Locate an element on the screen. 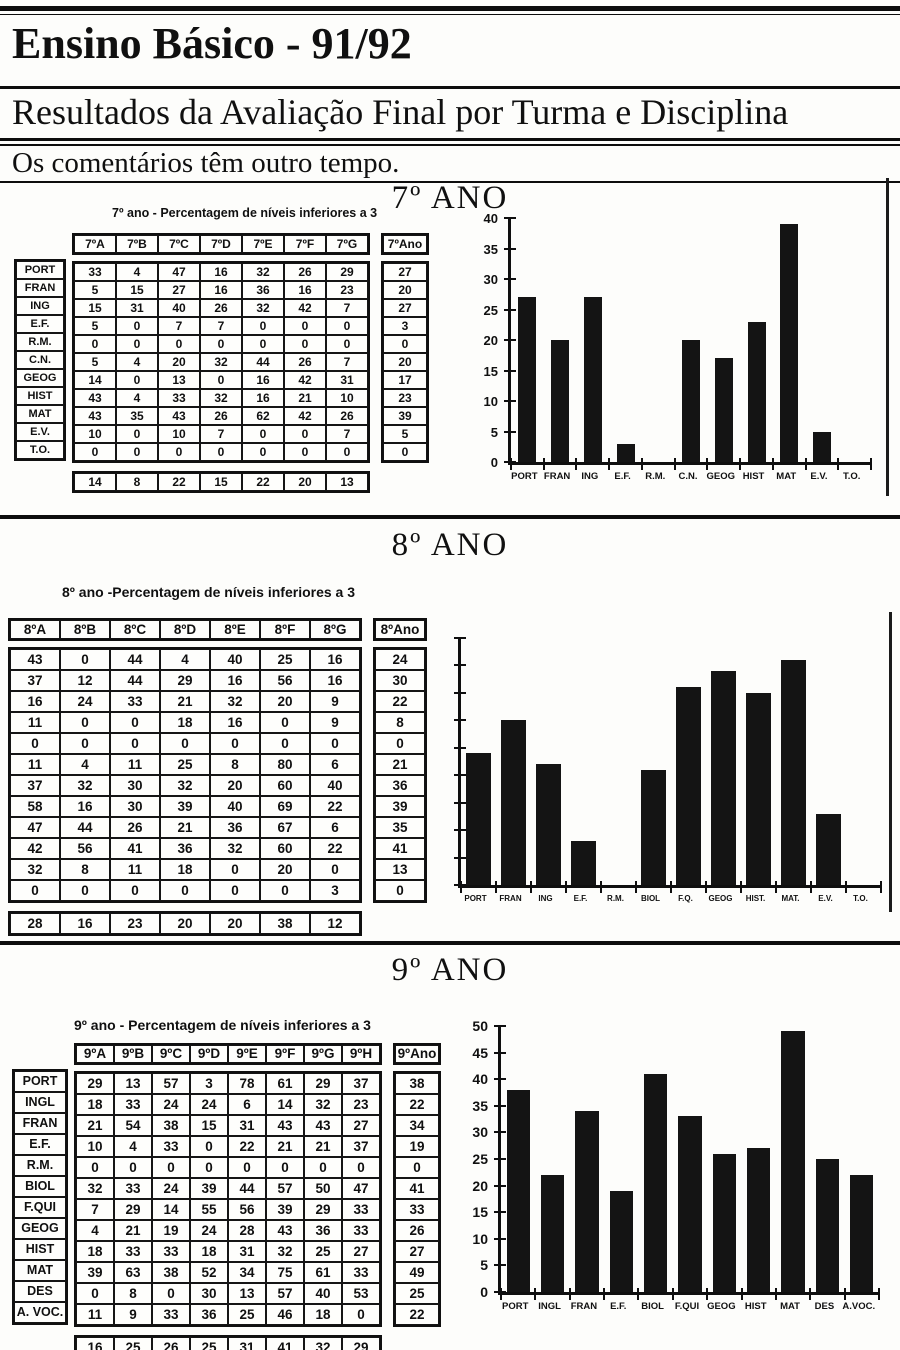 Image resolution: width=900 pixels, height=1350 pixels. table-cell: 22 is located at coordinates (335, 848).